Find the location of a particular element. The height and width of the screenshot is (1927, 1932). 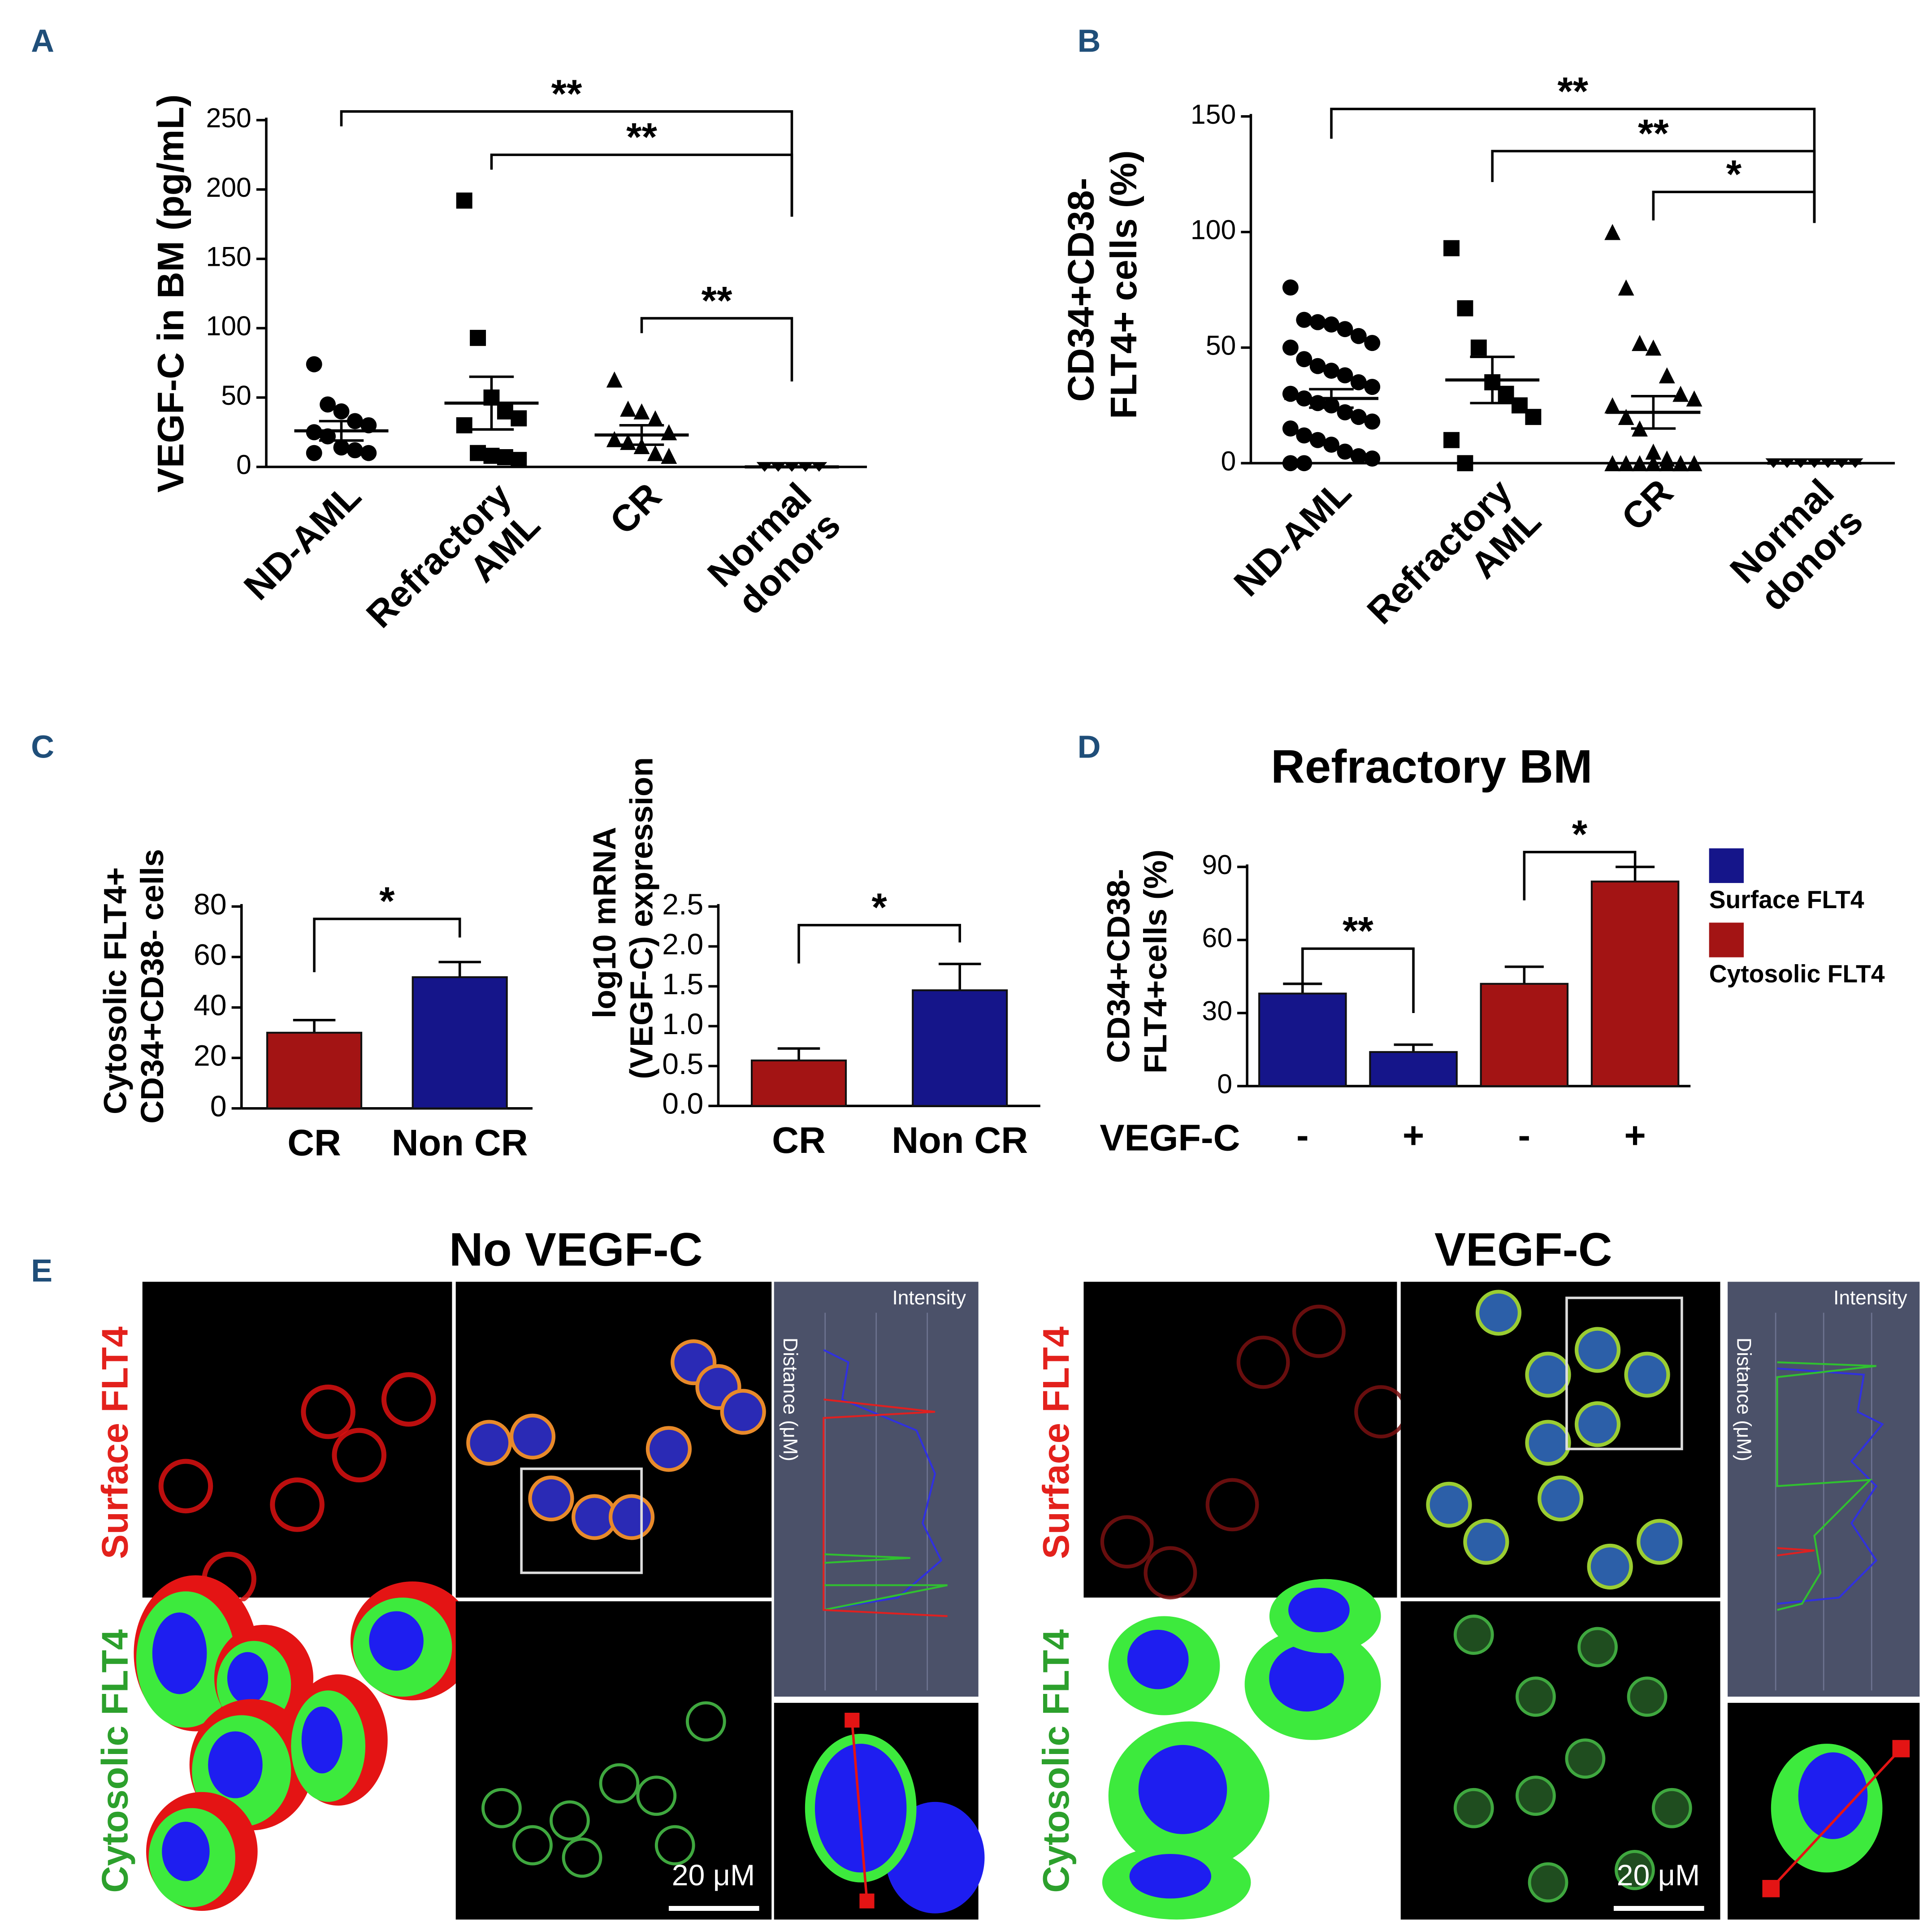

row-label: Surface FLT4 is located at coordinates (1056, 1442).